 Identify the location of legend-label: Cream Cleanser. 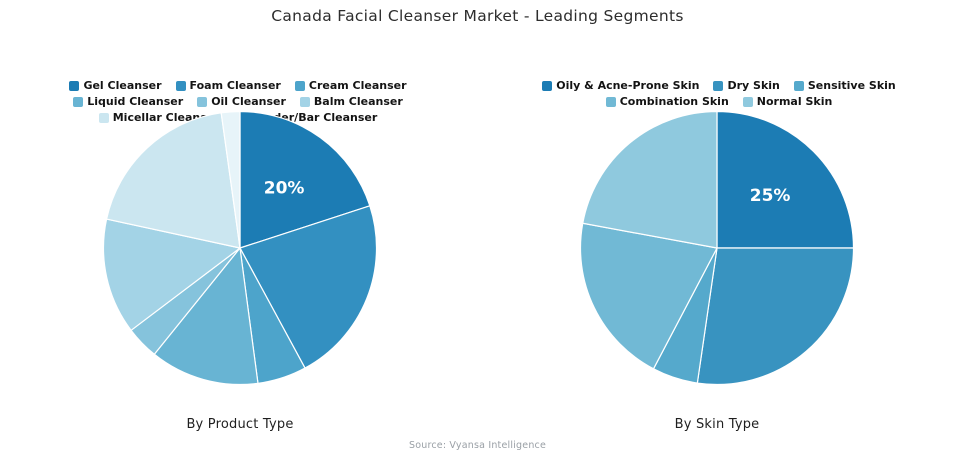
(357, 85).